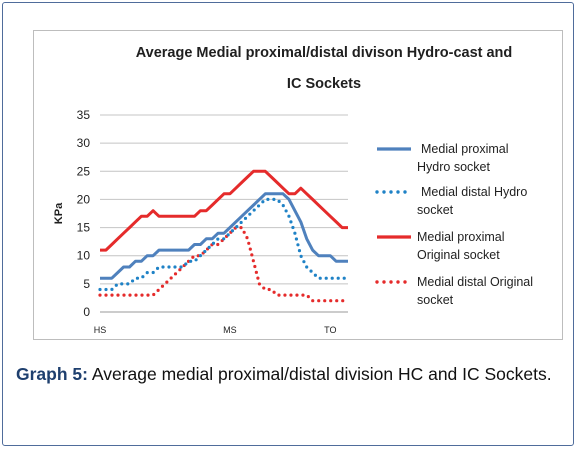  Describe the element at coordinates (461, 237) in the screenshot. I see `legend-label-3-line1: Medial proximal` at that location.